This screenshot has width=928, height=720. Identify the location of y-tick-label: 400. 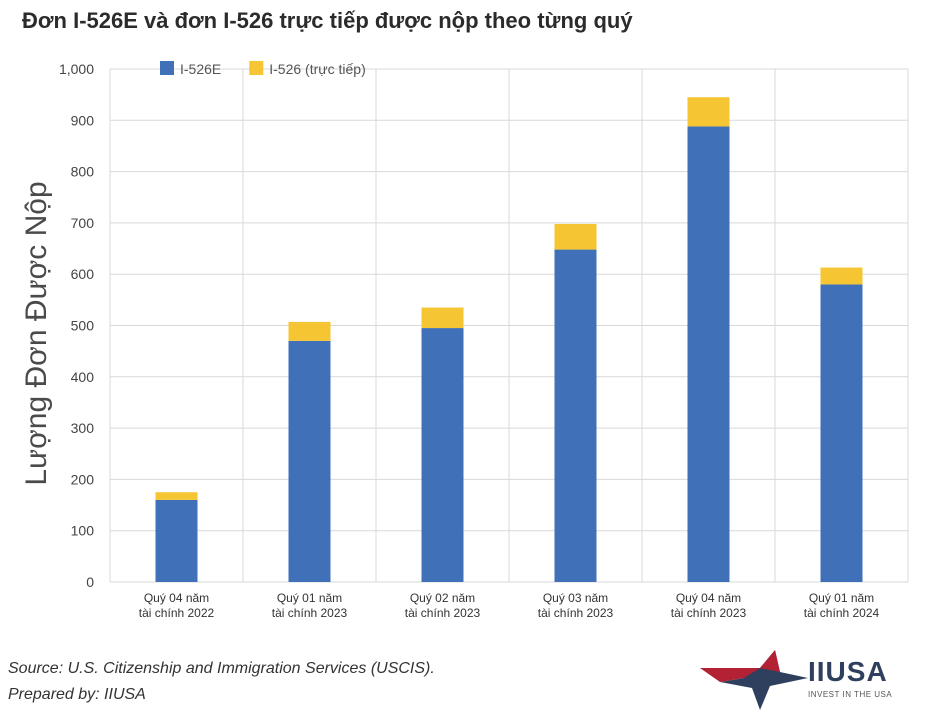
(83, 377).